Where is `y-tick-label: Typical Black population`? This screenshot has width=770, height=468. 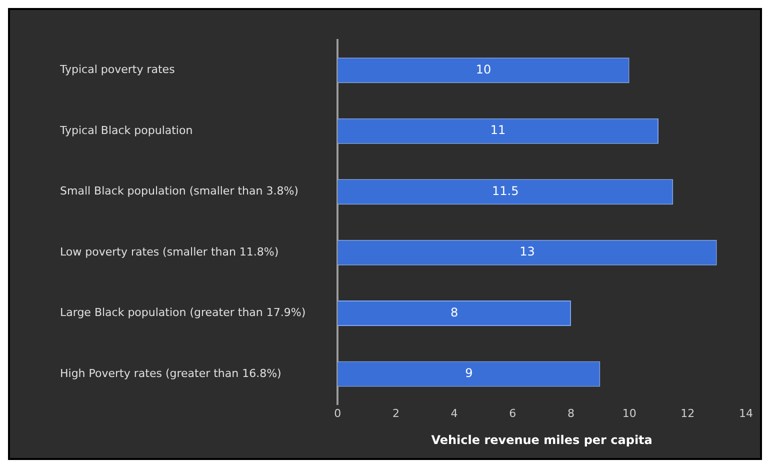 y-tick-label: Typical Black population is located at coordinates (126, 130).